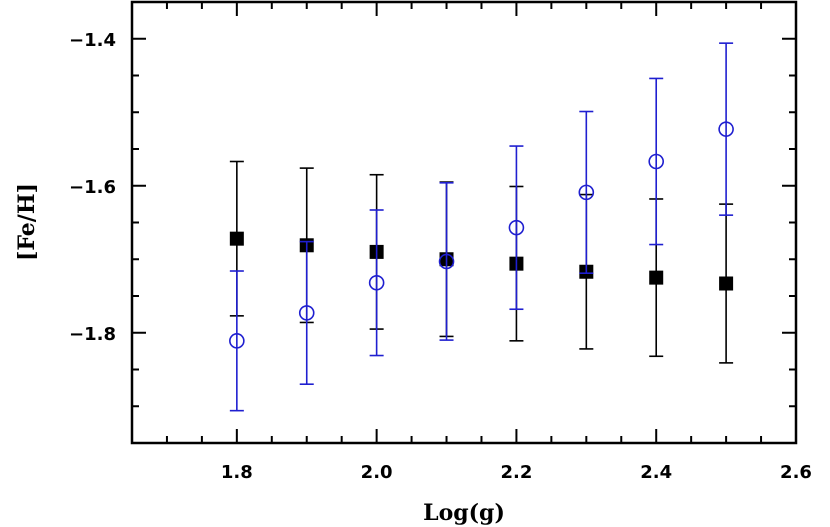 The width and height of the screenshot is (830, 527). I want to click on x-tick-label: 2.2, so click(516, 472).